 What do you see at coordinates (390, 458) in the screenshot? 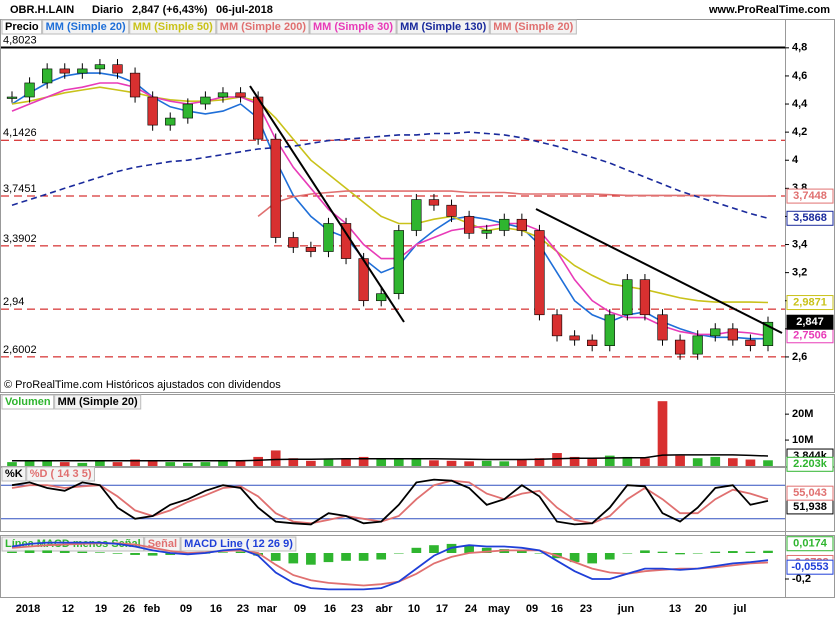
I see `volume-ma` at bounding box center [390, 458].